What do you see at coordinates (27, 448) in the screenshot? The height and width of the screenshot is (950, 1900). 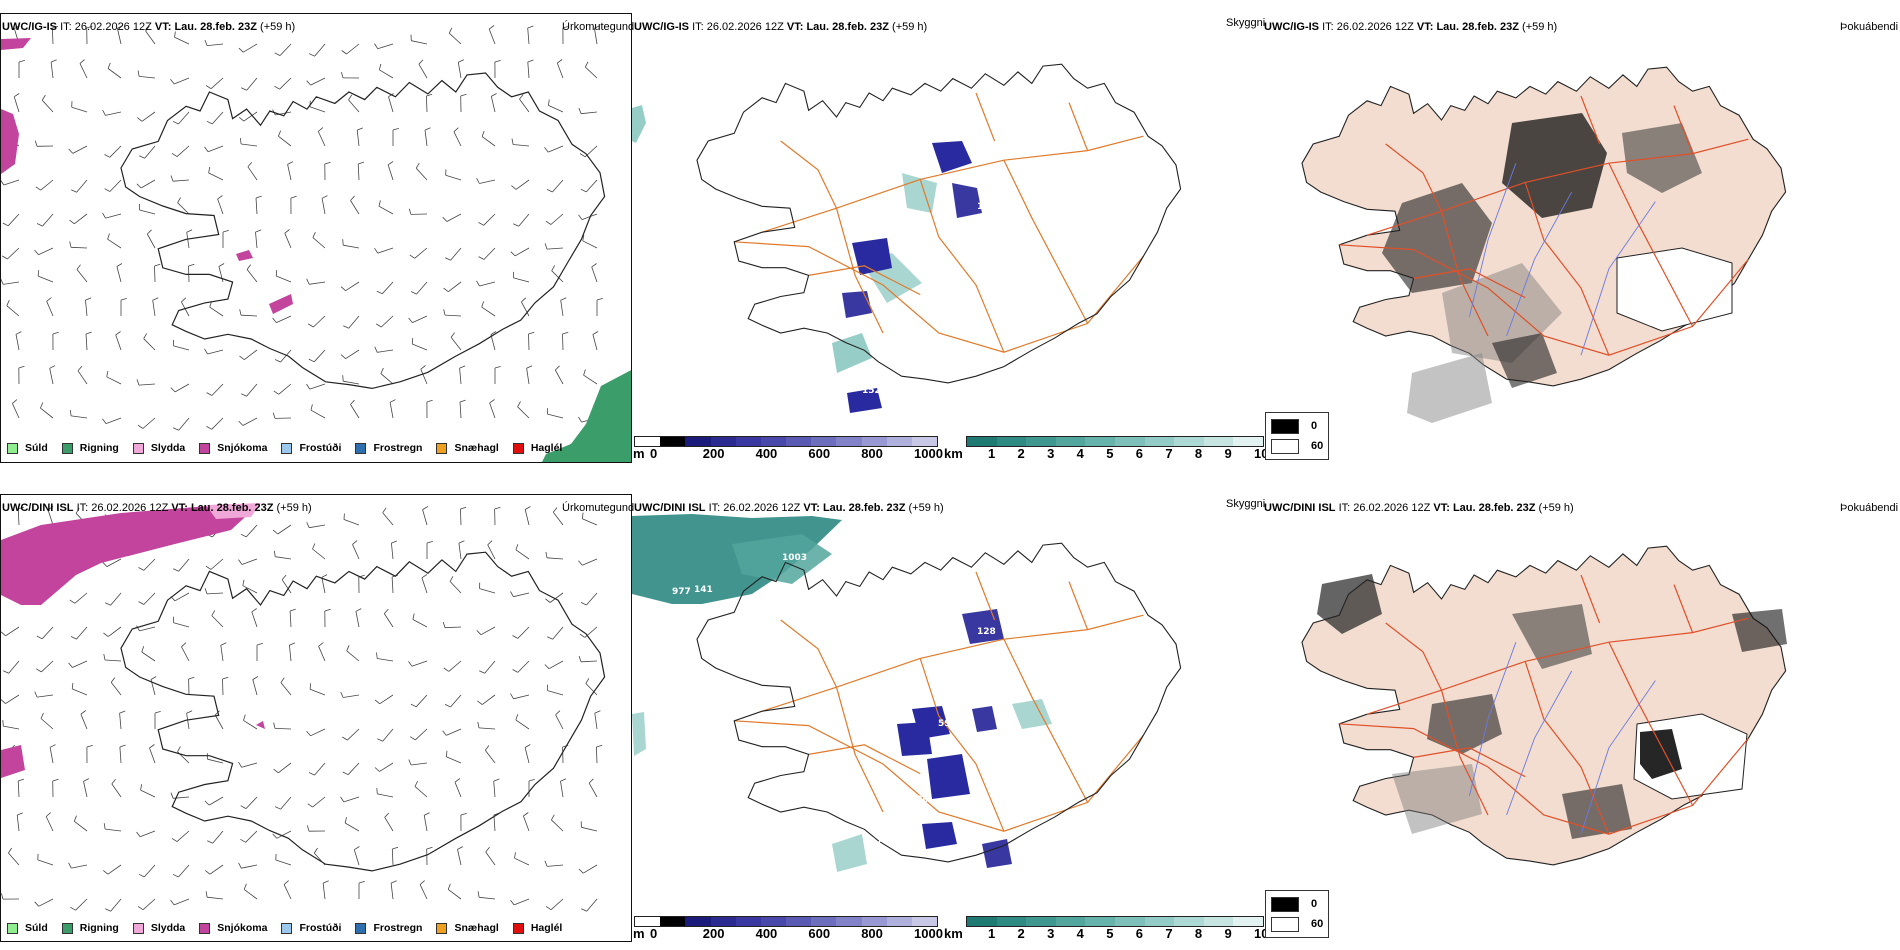 I see `legend-item: Súld` at bounding box center [27, 448].